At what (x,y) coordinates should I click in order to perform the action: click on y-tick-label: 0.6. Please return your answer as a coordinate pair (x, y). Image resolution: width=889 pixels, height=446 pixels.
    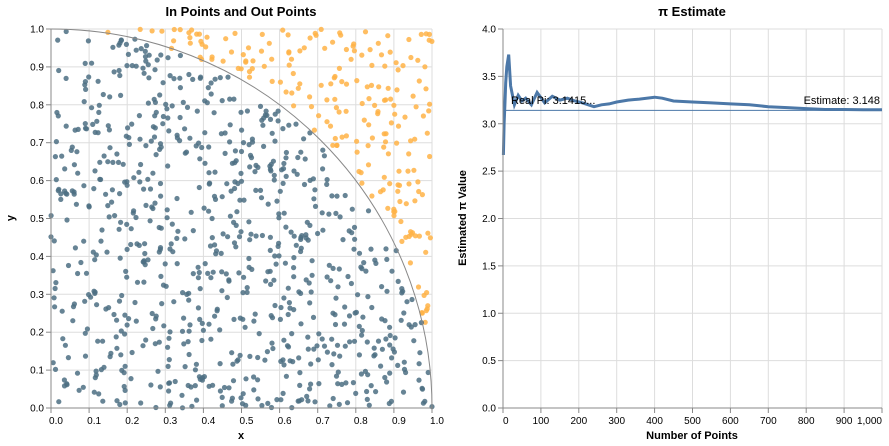
    Looking at the image, I should click on (37, 181).